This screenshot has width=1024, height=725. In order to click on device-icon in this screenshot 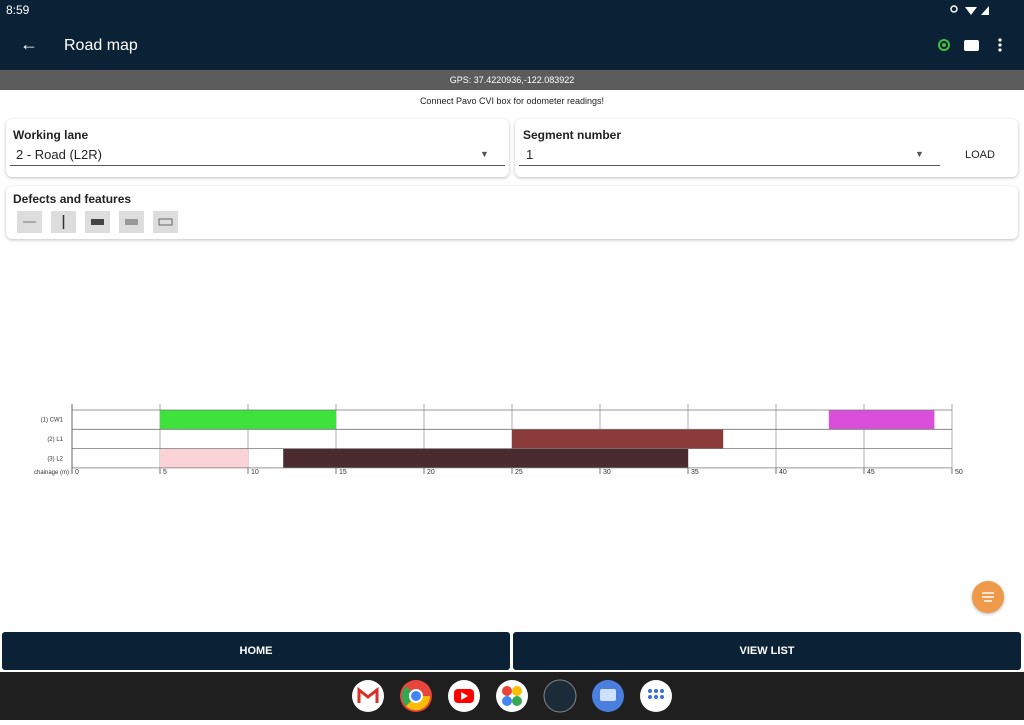, I will do `click(971, 45)`.